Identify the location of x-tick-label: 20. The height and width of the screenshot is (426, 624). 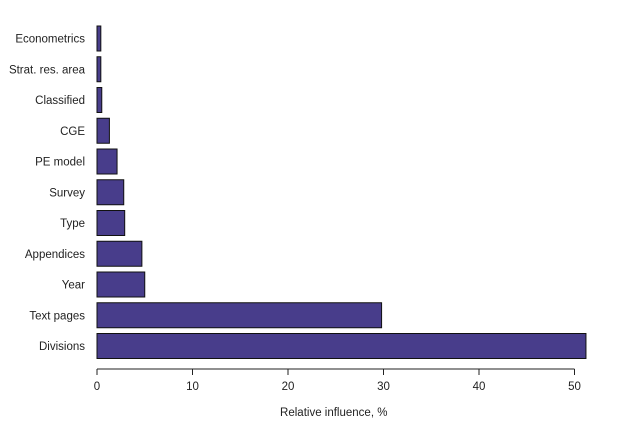
(288, 387).